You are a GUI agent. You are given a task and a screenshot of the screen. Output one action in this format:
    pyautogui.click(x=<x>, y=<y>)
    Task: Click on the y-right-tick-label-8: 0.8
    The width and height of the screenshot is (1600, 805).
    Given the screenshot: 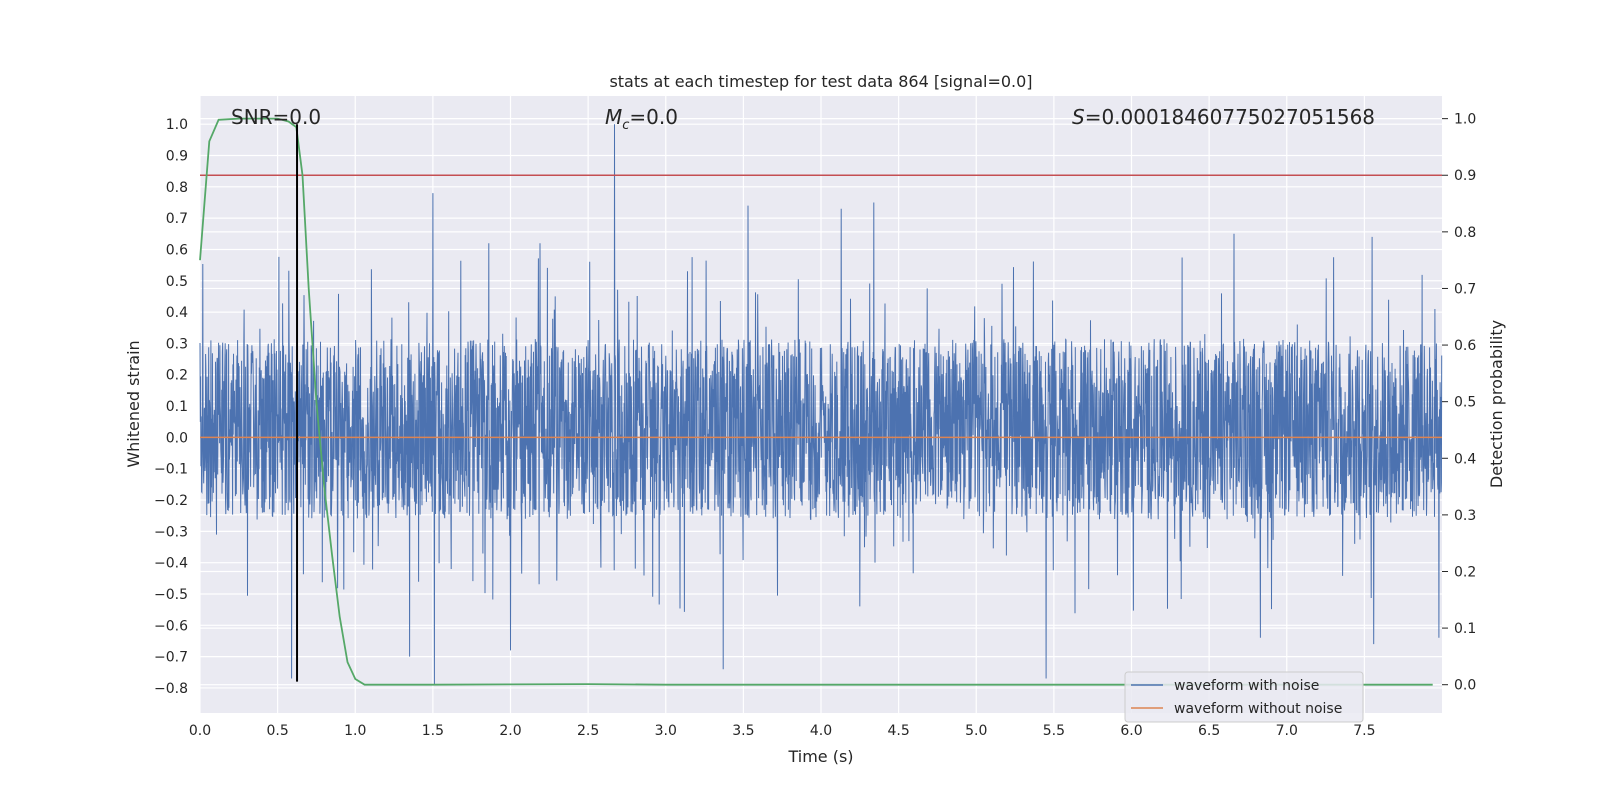 What is the action you would take?
    pyautogui.click(x=1465, y=233)
    